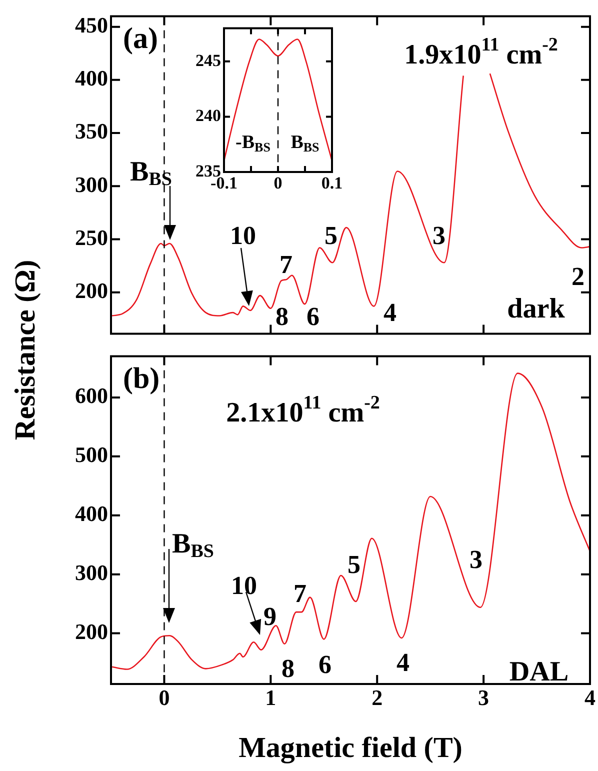 This screenshot has height=771, width=598. I want to click on x-axis-title: Magnetic field (T), so click(350, 748).